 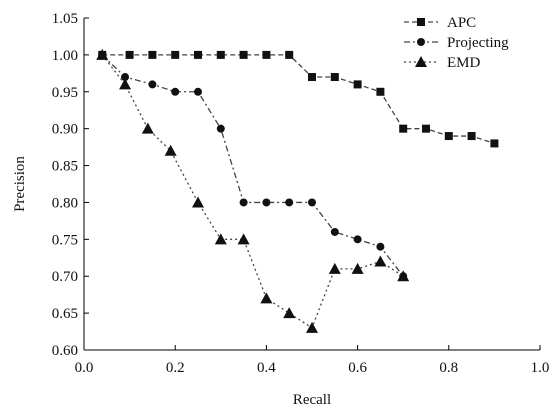 I want to click on x-tick-label: 0.6, so click(x=357, y=368).